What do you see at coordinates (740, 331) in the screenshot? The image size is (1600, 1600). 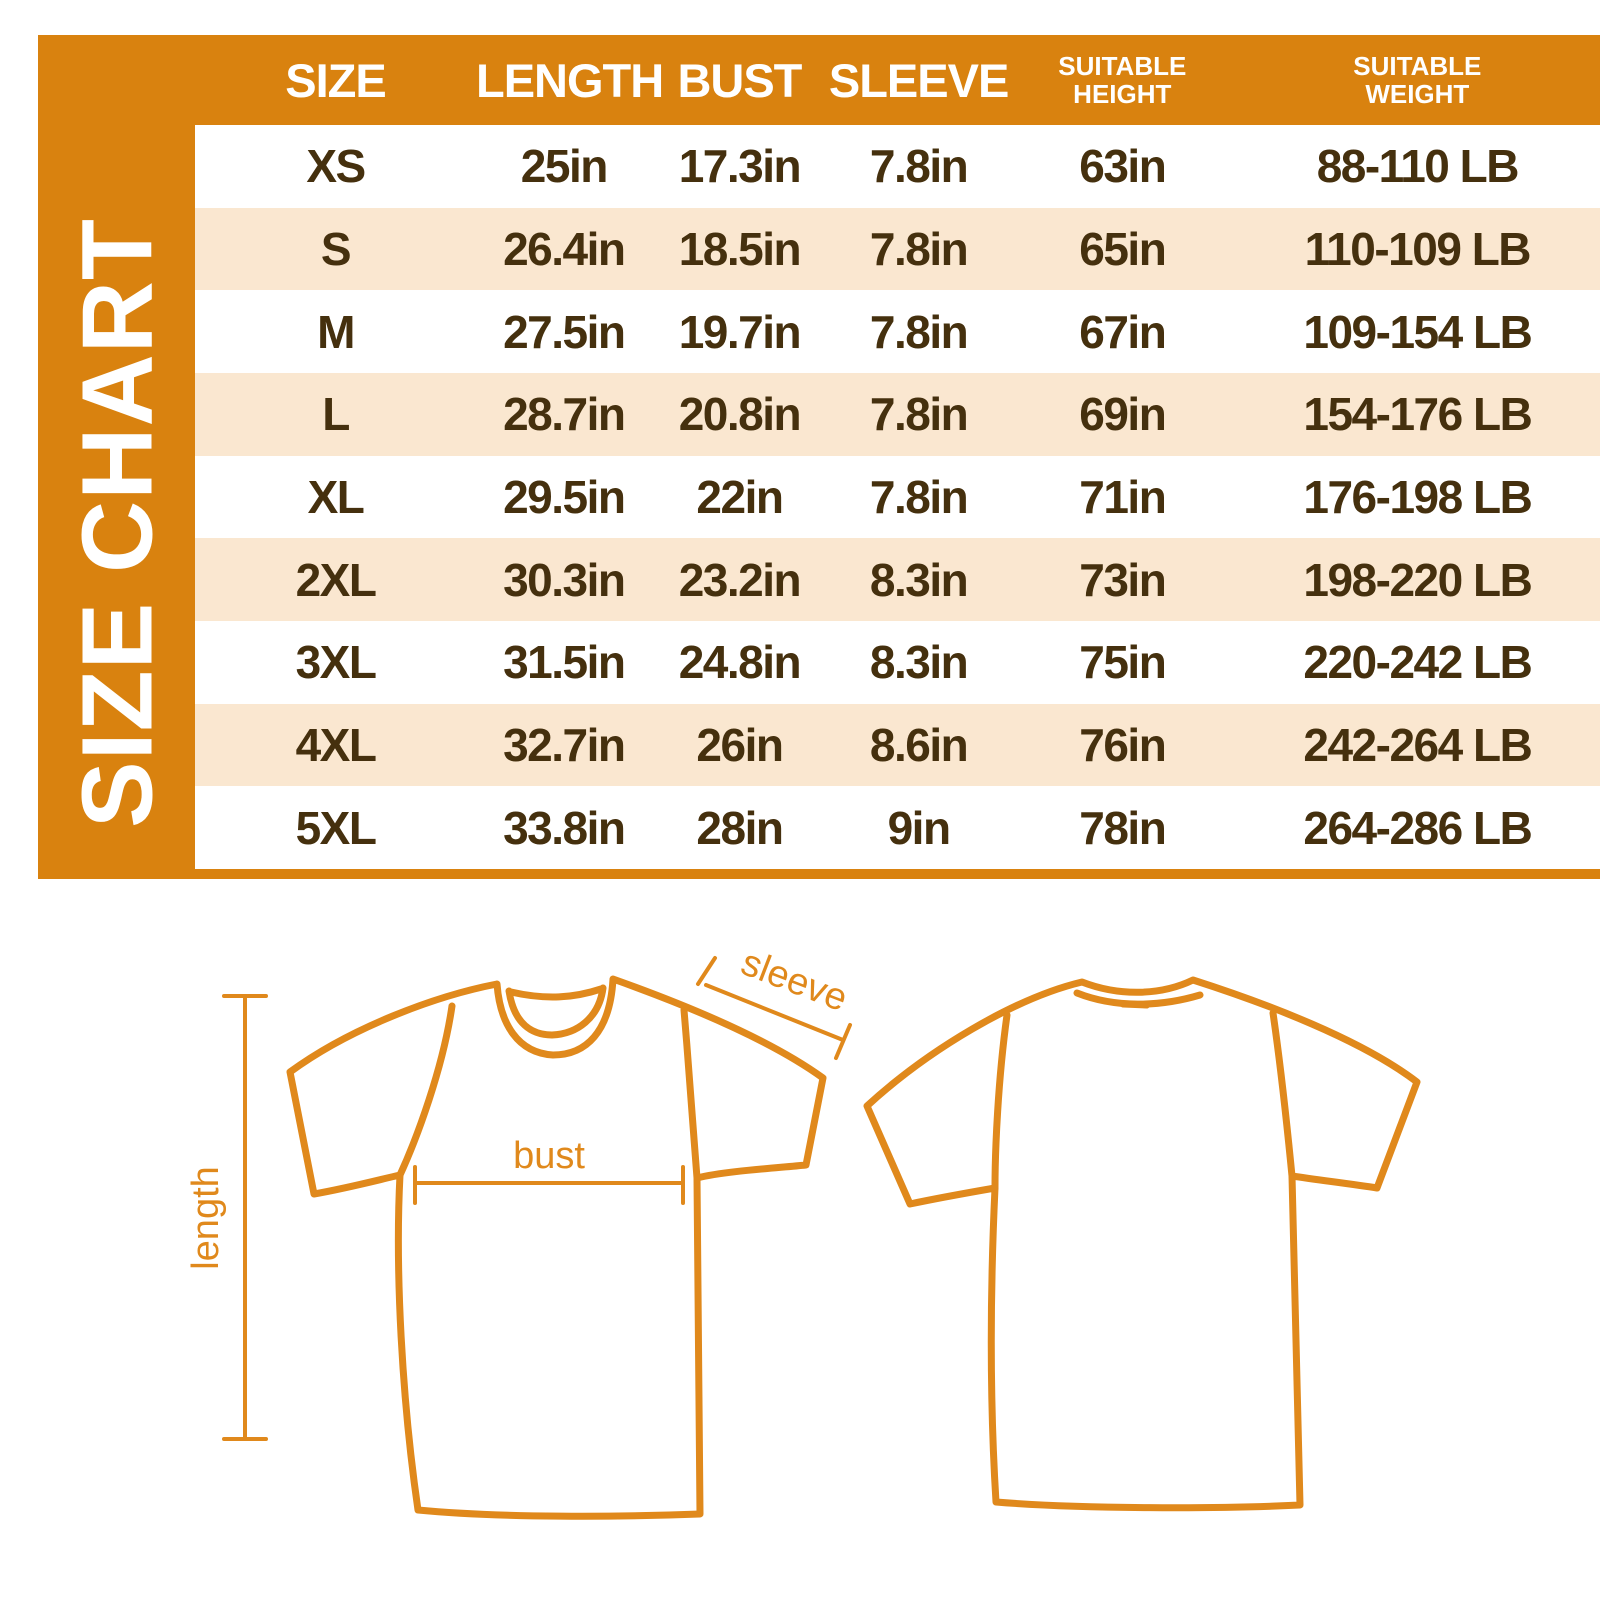 I see `cell-bust: 19.7in` at bounding box center [740, 331].